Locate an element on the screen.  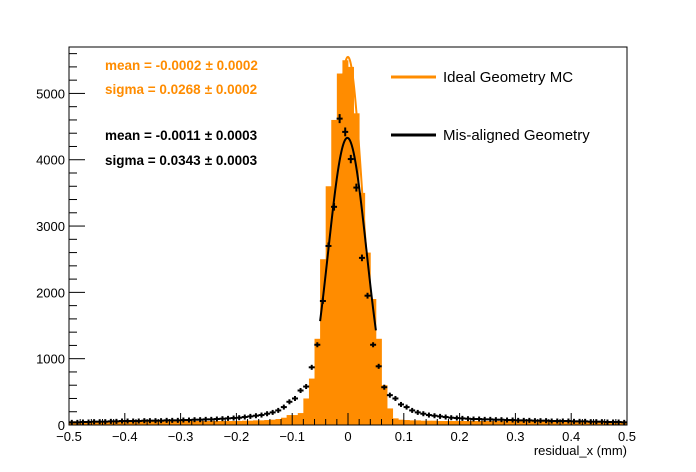
y-tick-label: 1000 is located at coordinates (50, 359).